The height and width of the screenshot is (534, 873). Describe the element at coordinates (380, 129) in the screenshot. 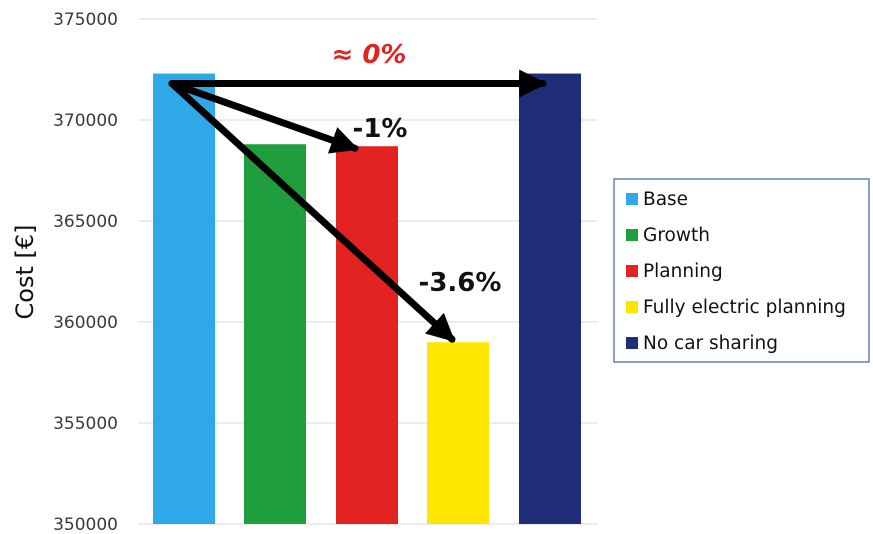

I see `annotation-label: -1%` at that location.